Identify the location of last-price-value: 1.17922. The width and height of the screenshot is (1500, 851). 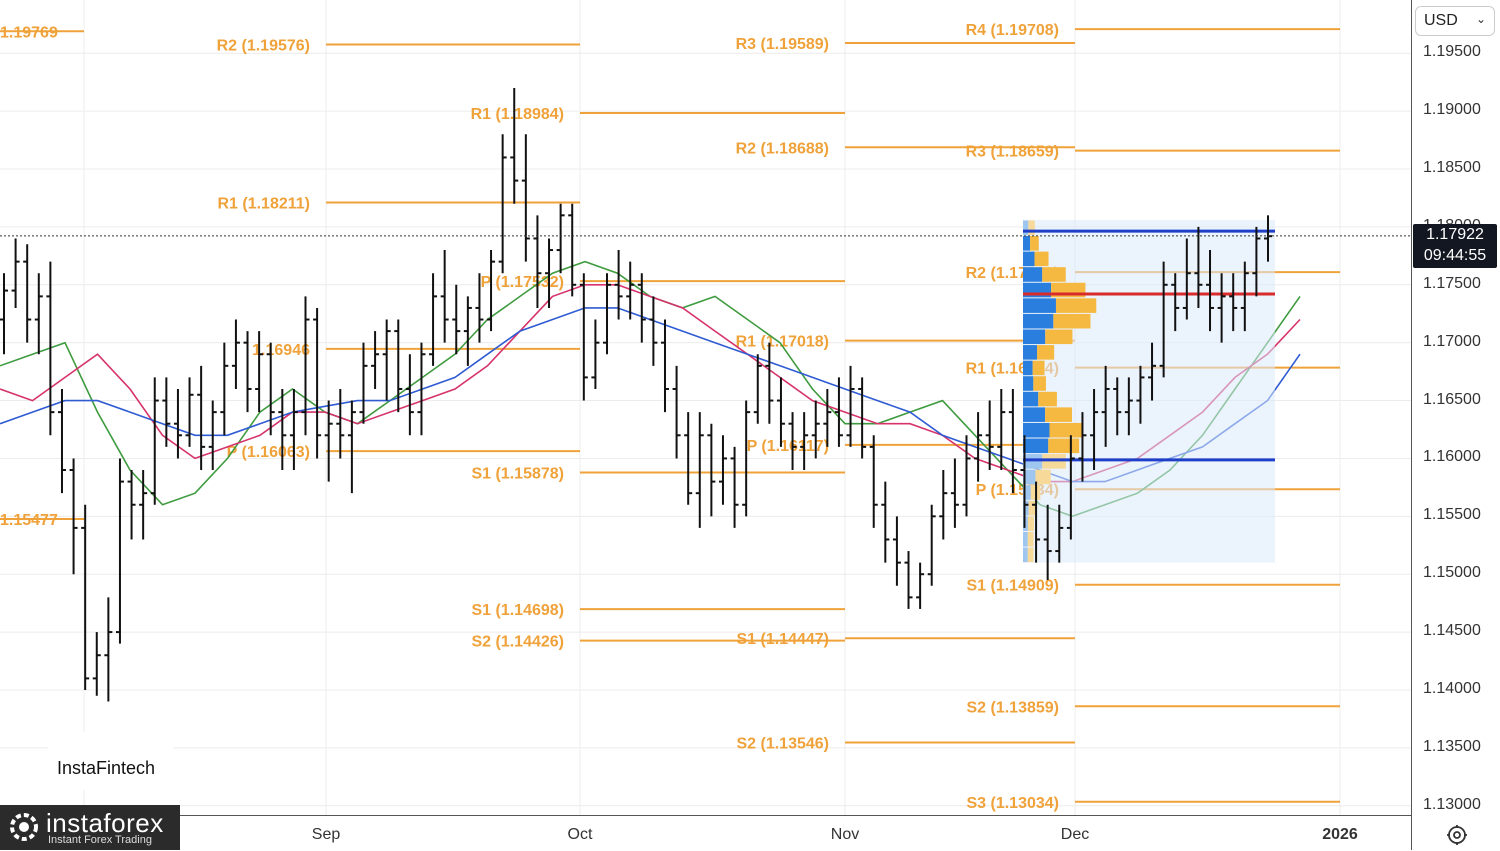
(1455, 234).